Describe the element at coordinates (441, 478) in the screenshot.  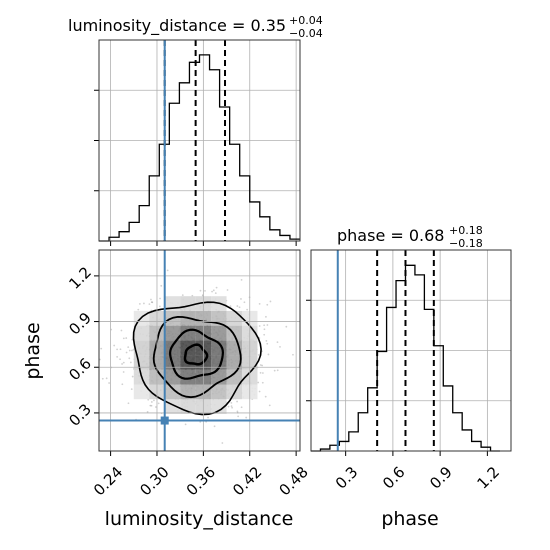
I see `phase-xtick-label: 0.9` at that location.